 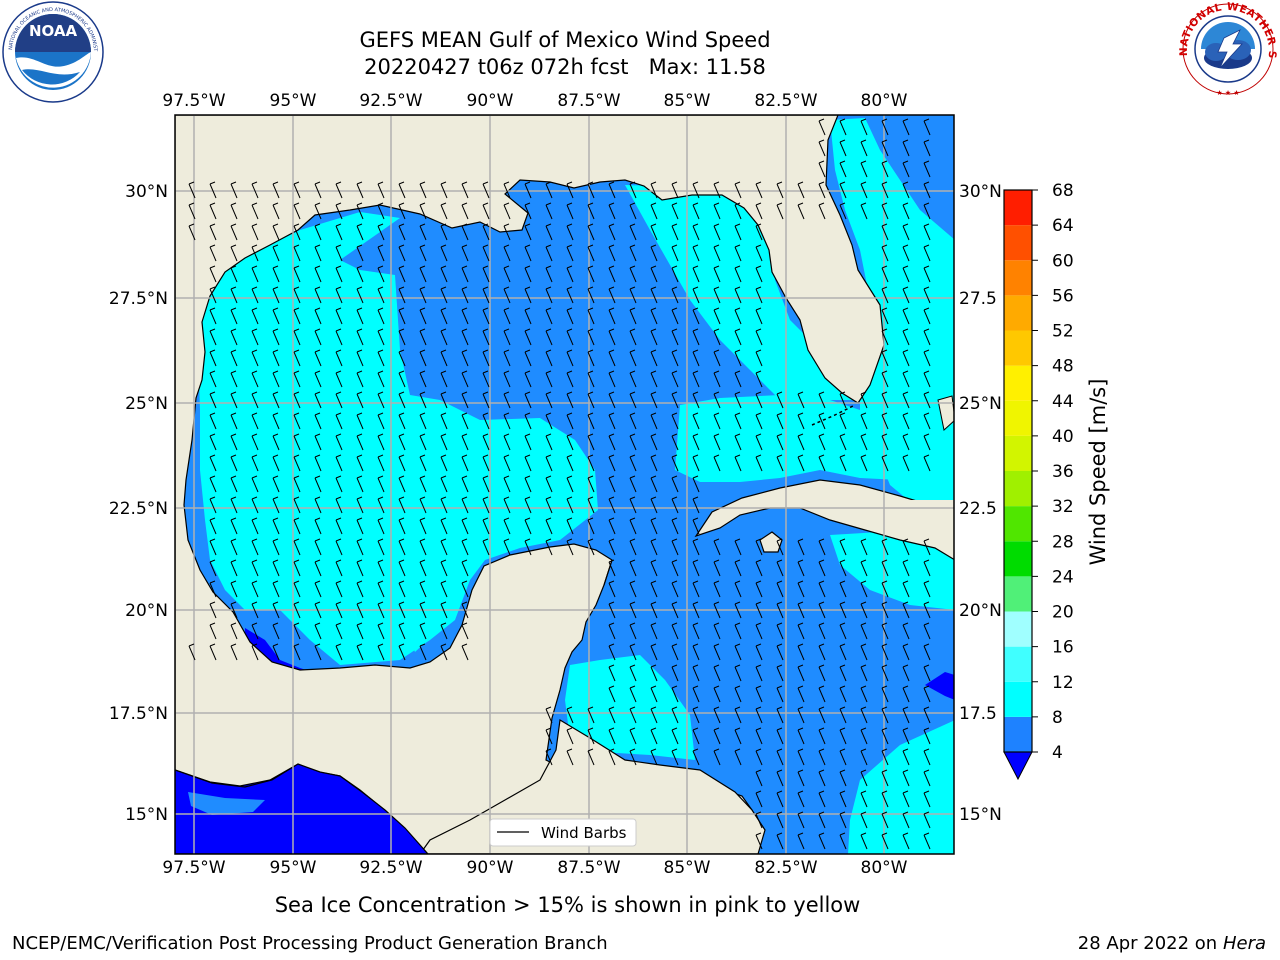 What do you see at coordinates (563, 832) in the screenshot?
I see `map-legend: Wind Barbs` at bounding box center [563, 832].